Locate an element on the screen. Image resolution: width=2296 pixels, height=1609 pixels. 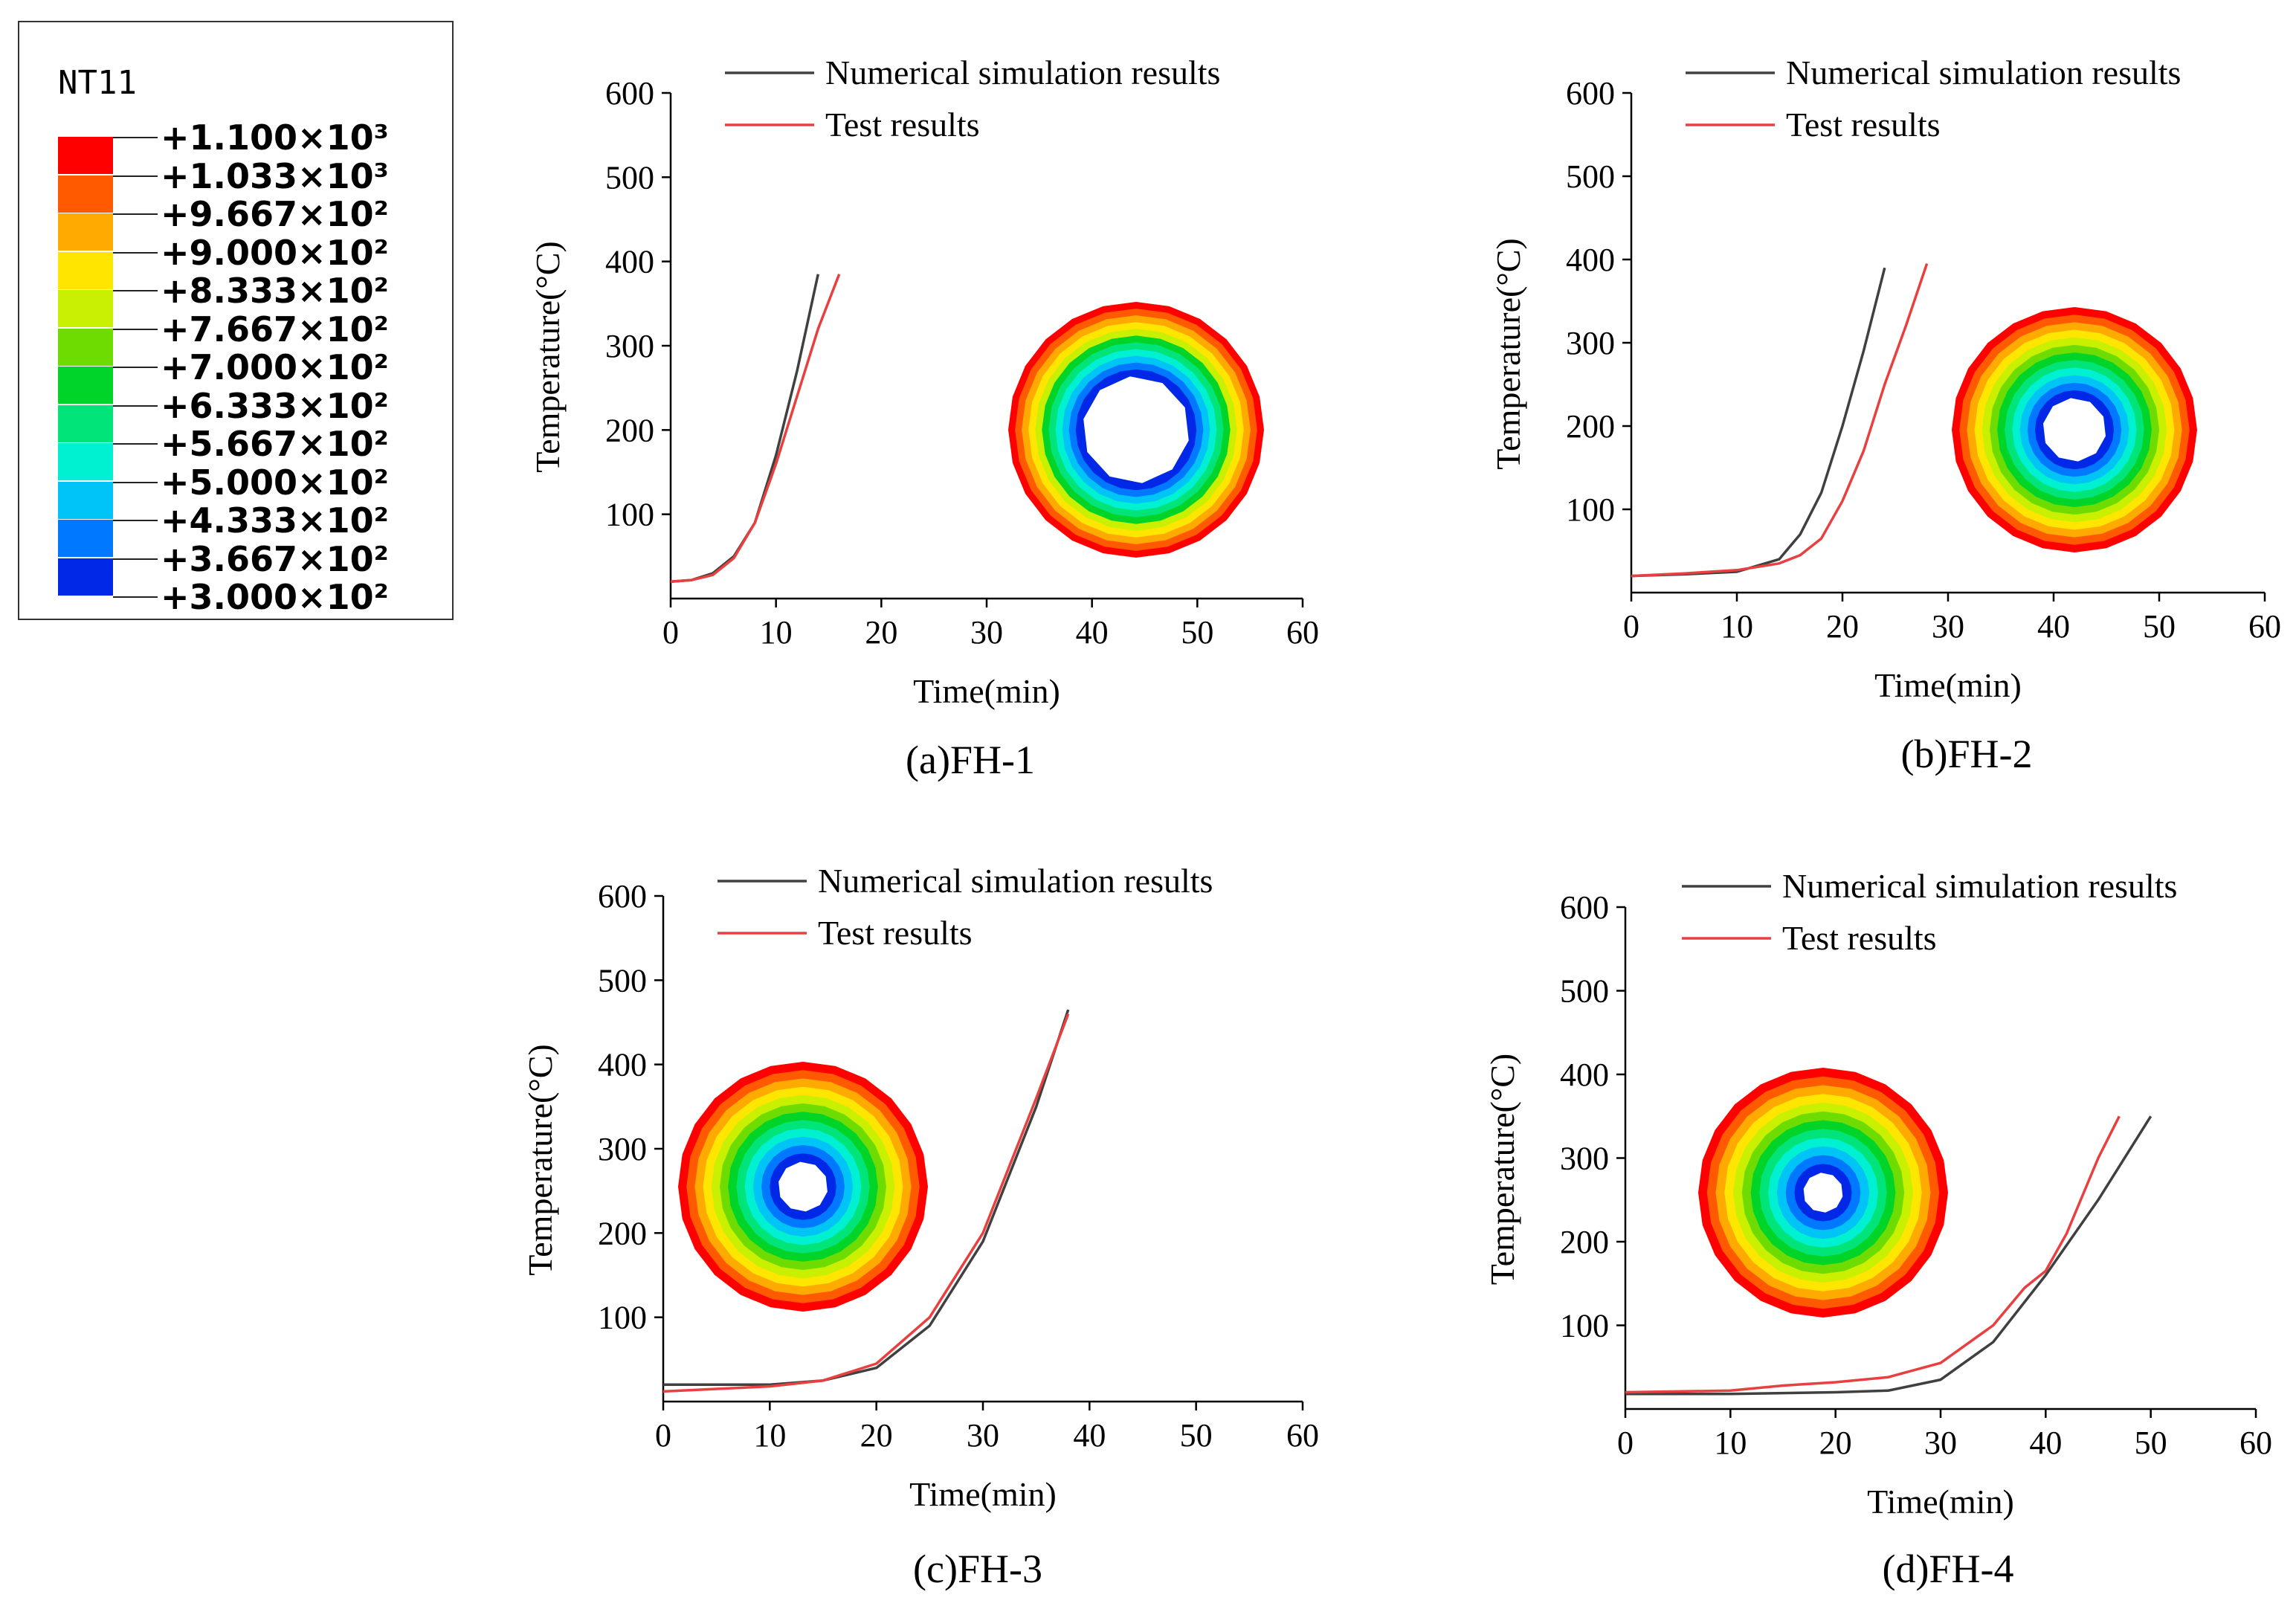
chart-caption: (b)FH-2 is located at coordinates (1967, 754).